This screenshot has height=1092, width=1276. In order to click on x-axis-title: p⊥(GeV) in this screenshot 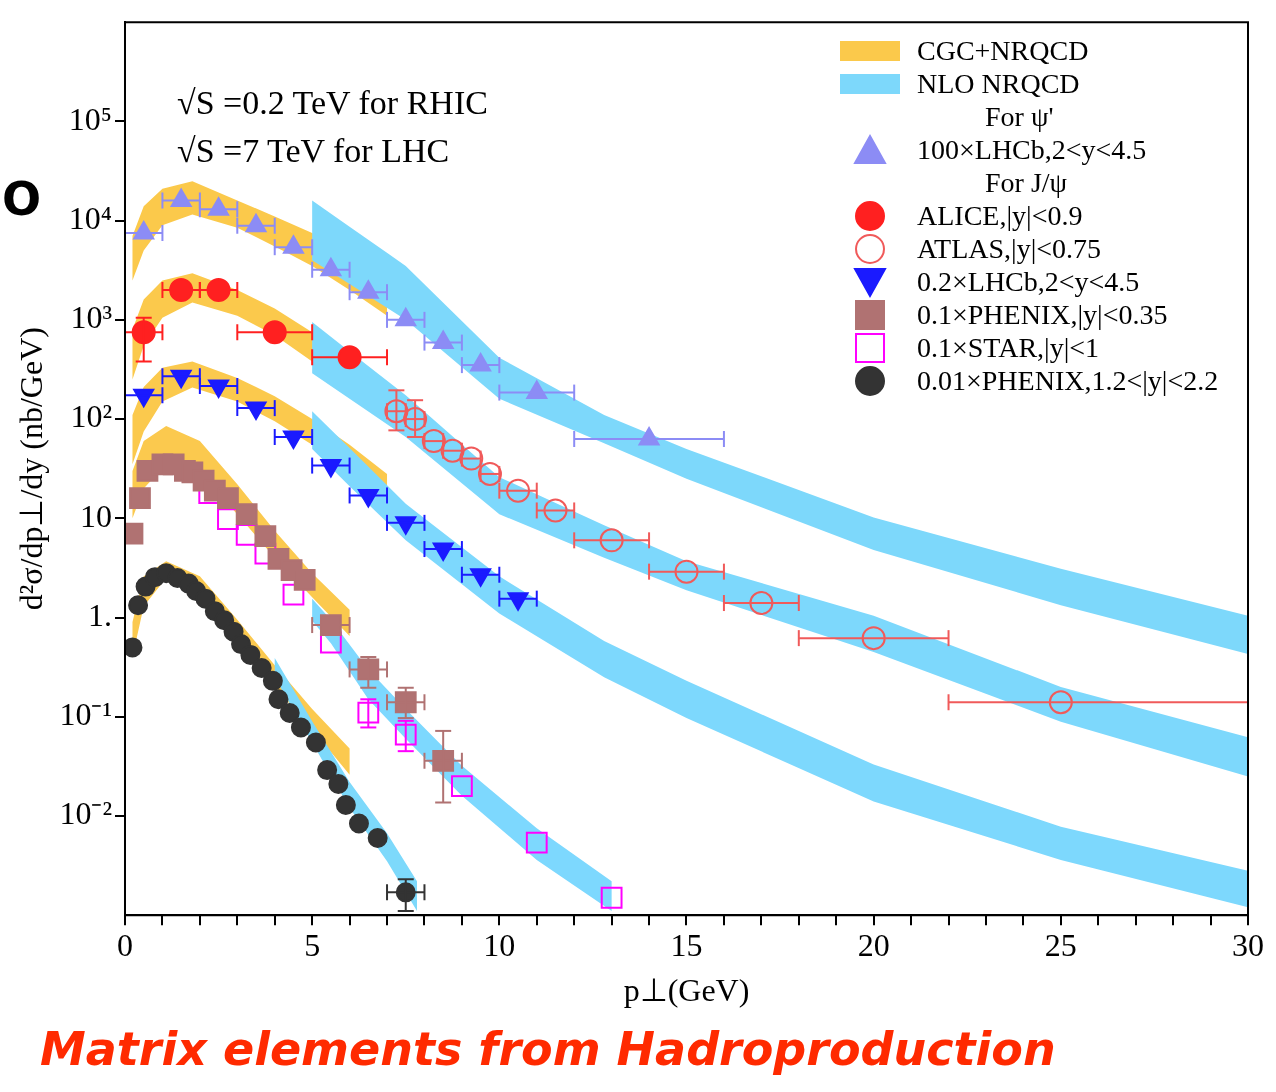, I will do `click(686, 990)`.